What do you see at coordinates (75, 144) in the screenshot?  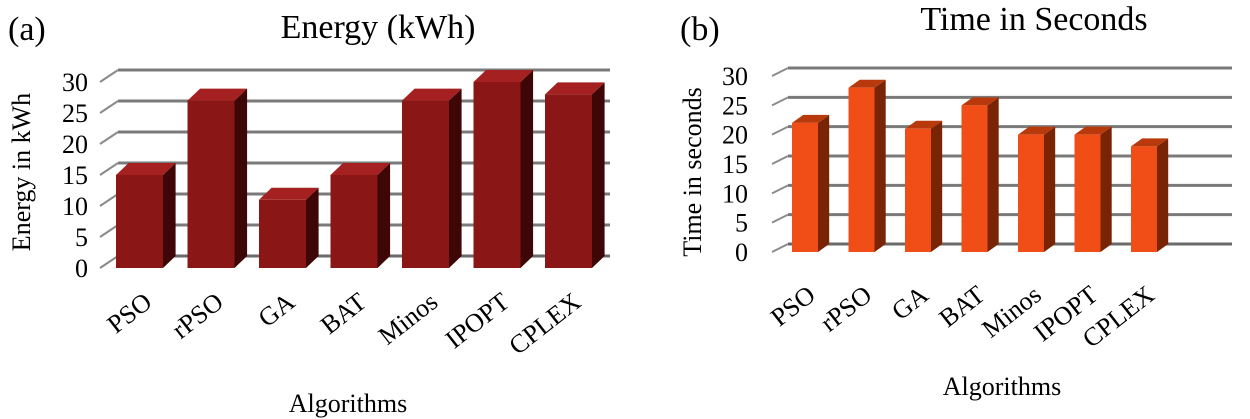 I see `y-tick-energy-20: 20` at bounding box center [75, 144].